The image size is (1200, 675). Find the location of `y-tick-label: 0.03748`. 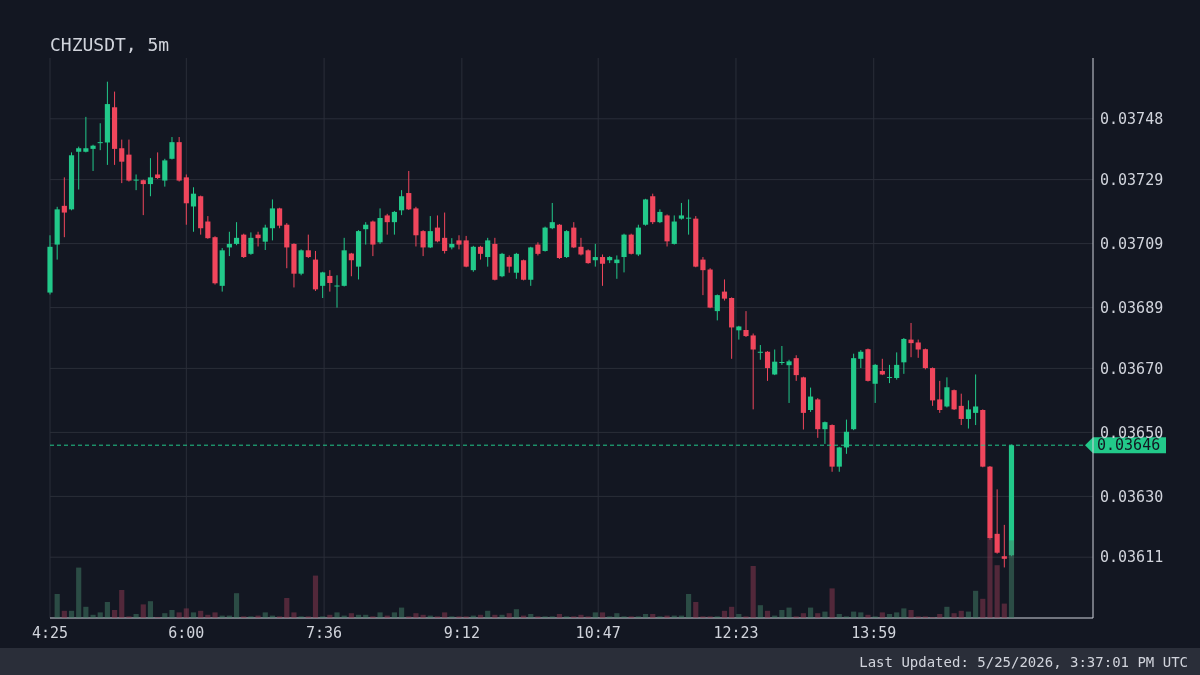

y-tick-label: 0.03748 is located at coordinates (1132, 119).